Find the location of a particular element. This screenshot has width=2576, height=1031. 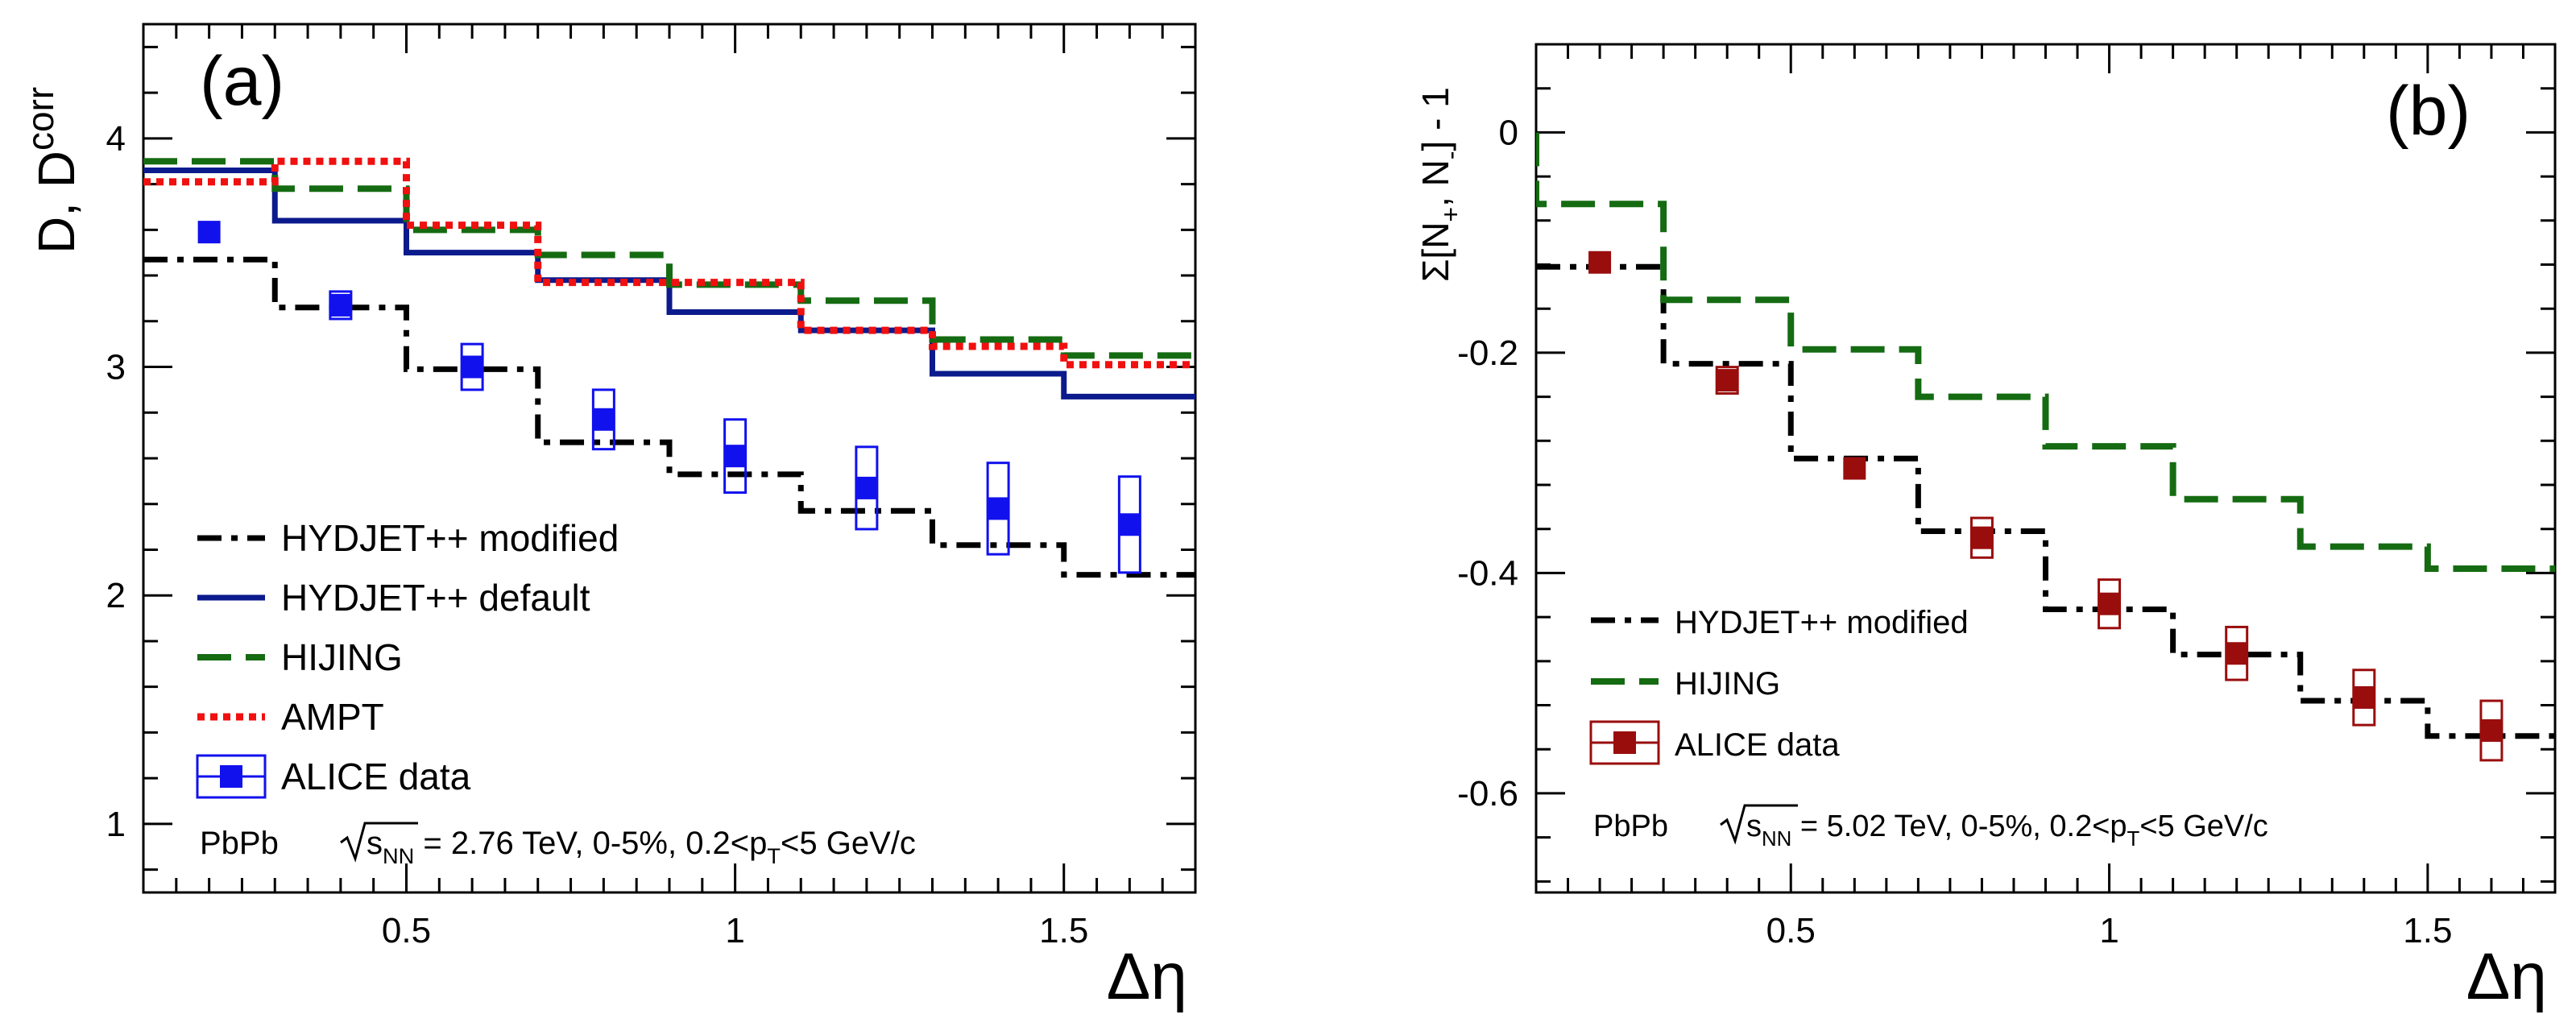

y-axis-label-sup: corr is located at coordinates (40, 119).